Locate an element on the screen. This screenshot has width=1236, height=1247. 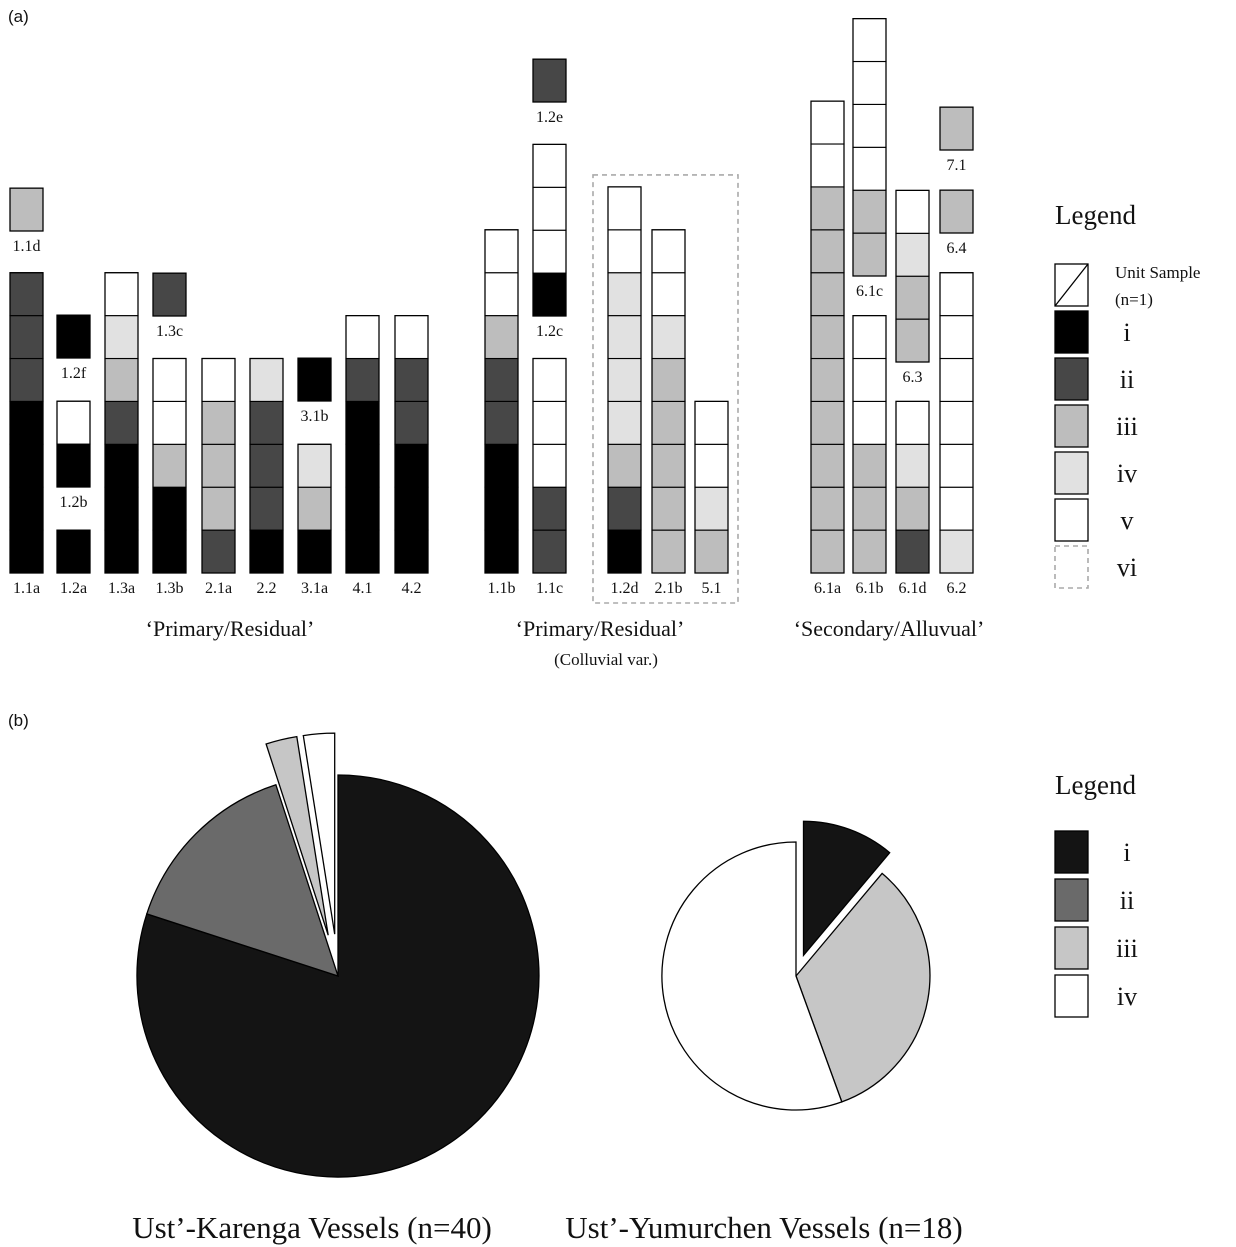
bar-label: 2.2 is located at coordinates (267, 588).